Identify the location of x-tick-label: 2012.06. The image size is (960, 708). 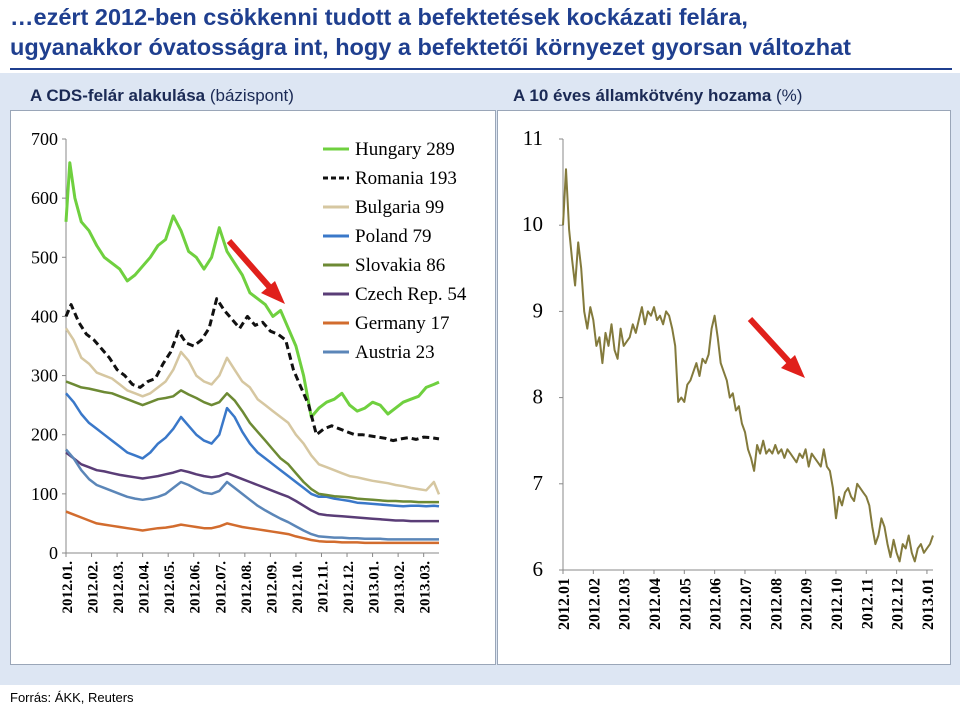
(716, 604).